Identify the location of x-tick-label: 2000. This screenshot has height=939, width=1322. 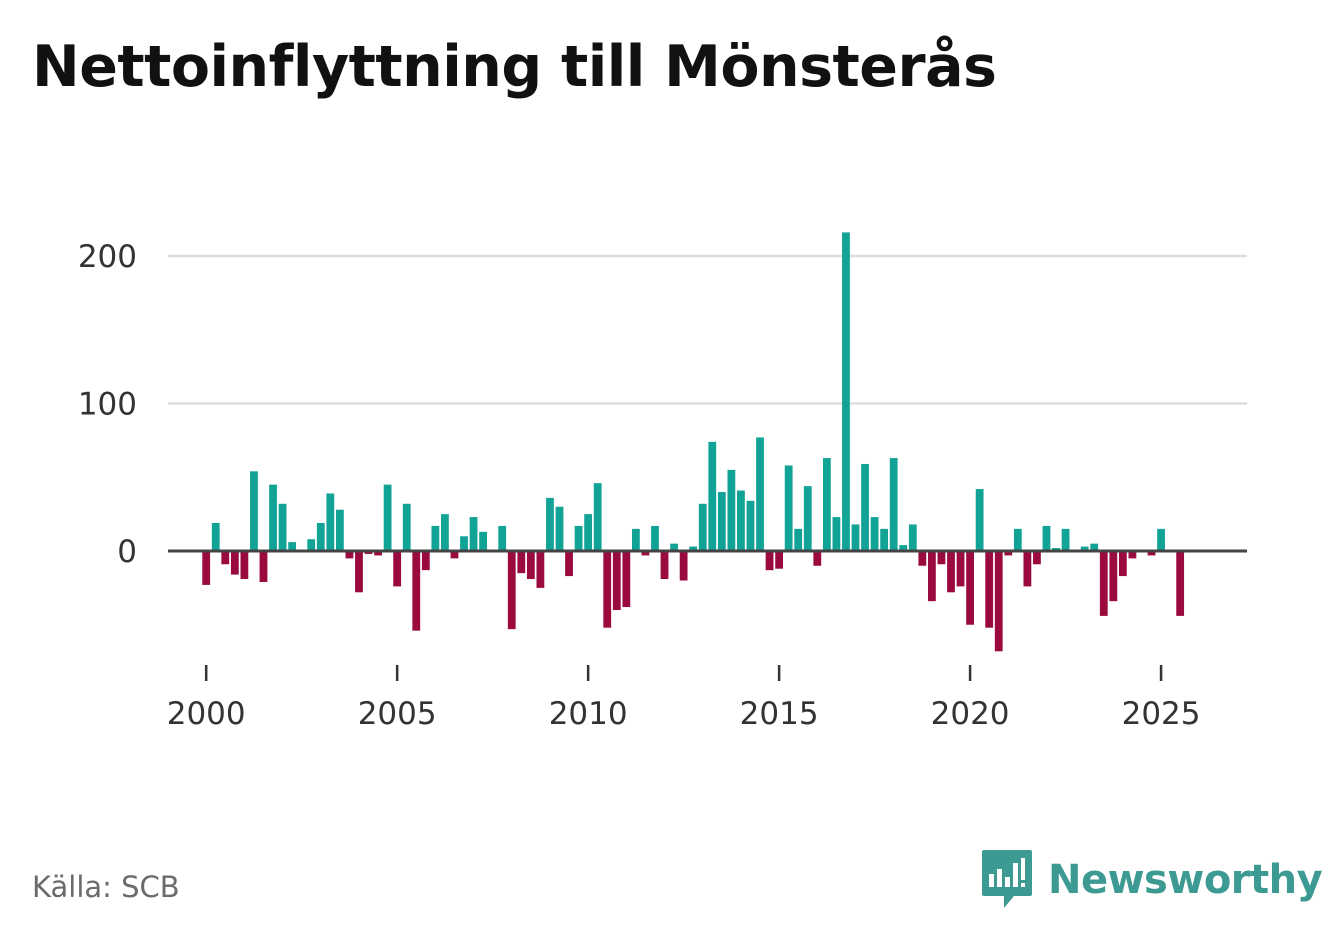
(206, 714).